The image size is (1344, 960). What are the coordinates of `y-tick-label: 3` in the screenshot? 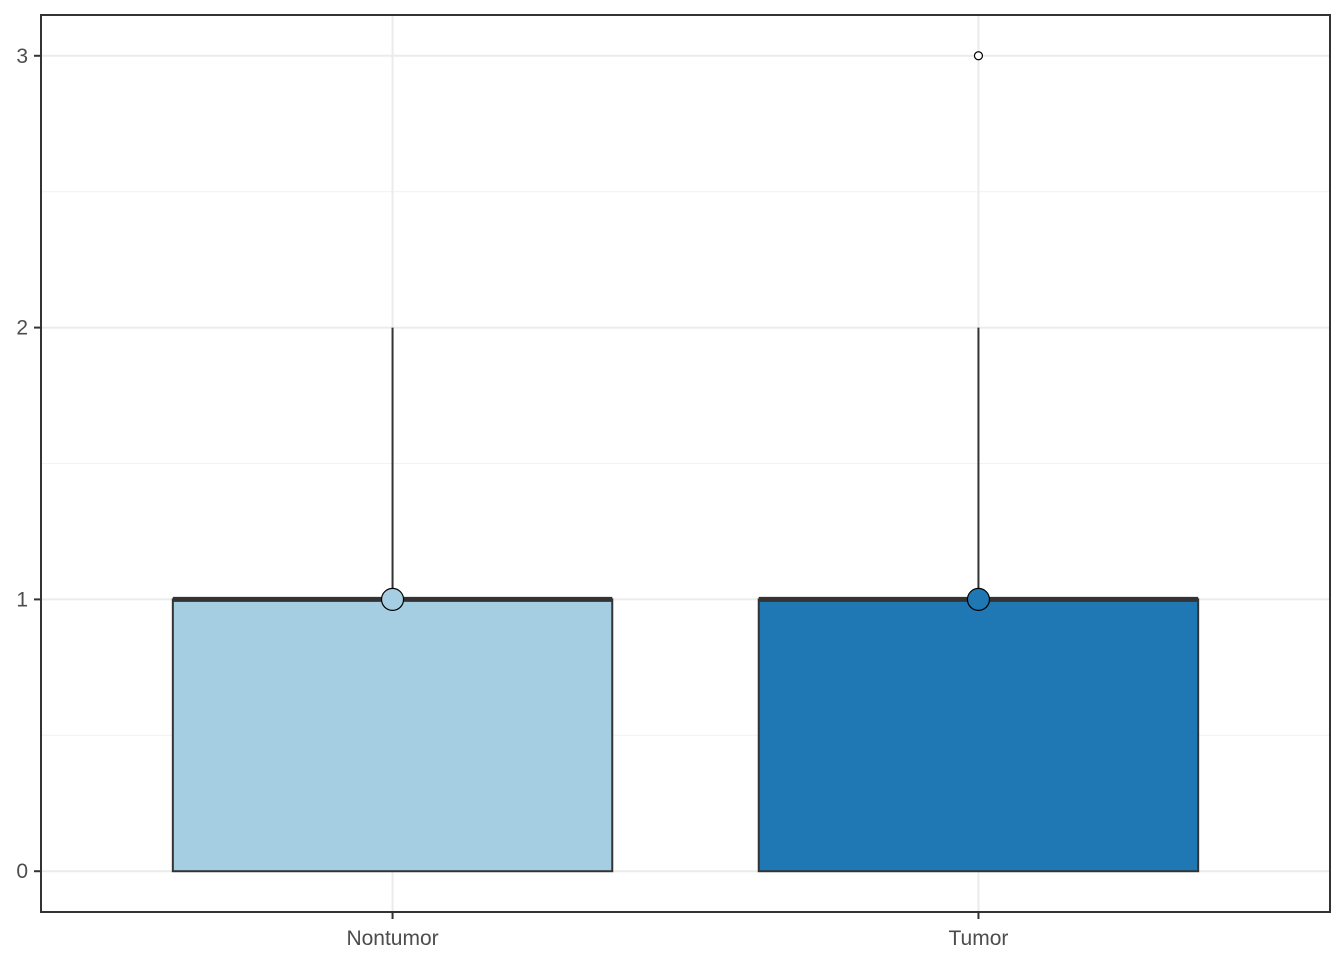 It's located at (22, 56).